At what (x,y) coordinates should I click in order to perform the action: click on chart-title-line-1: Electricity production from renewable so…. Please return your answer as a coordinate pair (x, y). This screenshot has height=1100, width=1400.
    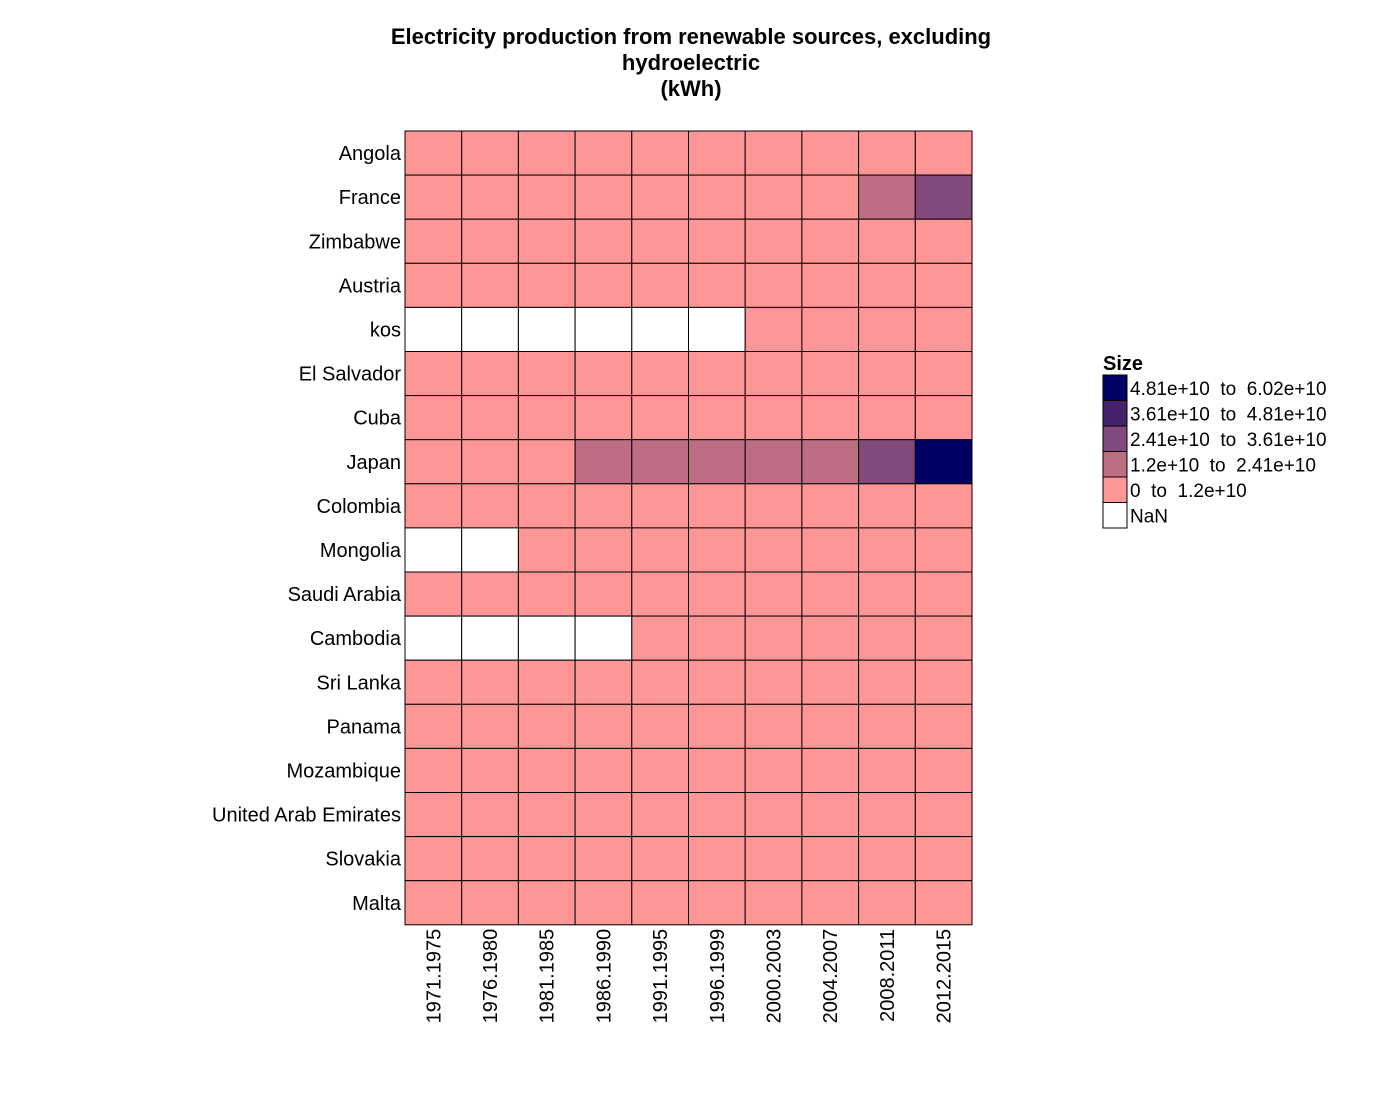
    Looking at the image, I should click on (691, 36).